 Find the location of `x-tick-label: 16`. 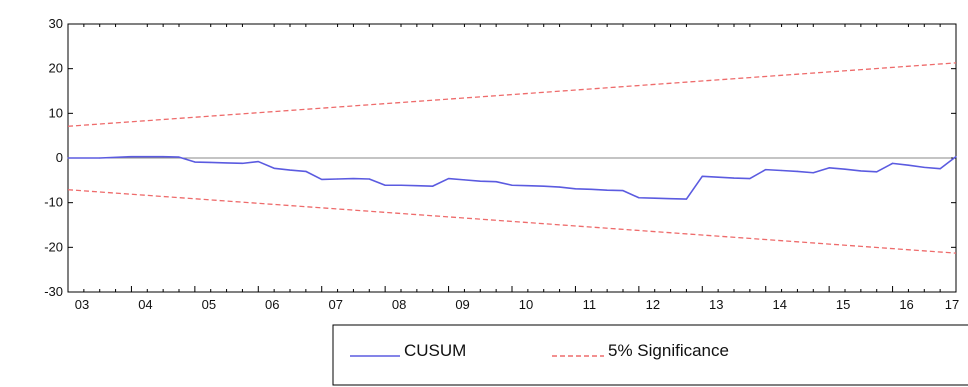

x-tick-label: 16 is located at coordinates (906, 304).